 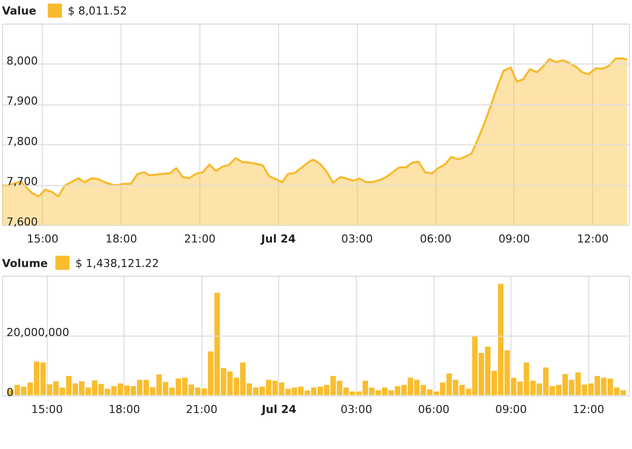 I want to click on text: $ 8,011.52, so click(x=98, y=11).